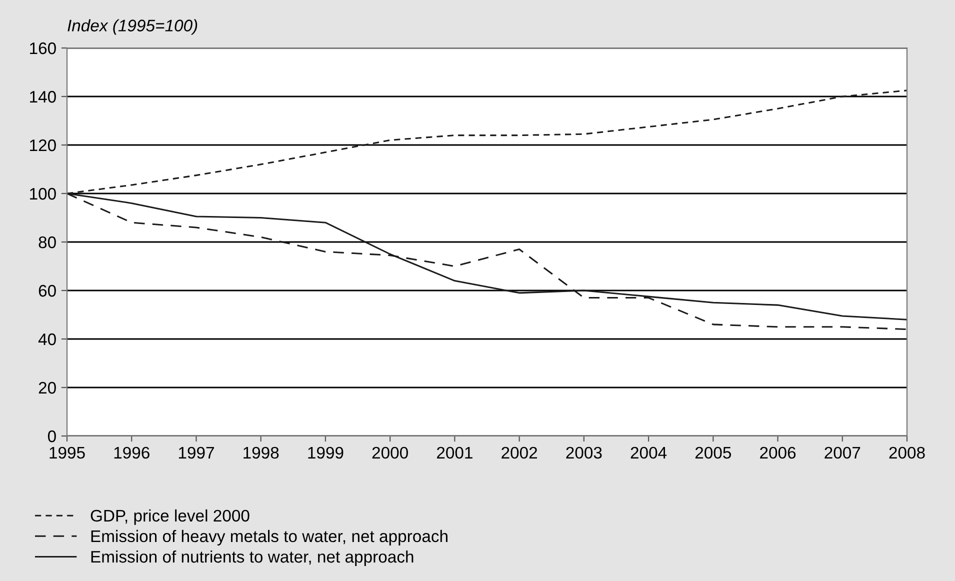  I want to click on x-tick-label: 1995, so click(67, 452).